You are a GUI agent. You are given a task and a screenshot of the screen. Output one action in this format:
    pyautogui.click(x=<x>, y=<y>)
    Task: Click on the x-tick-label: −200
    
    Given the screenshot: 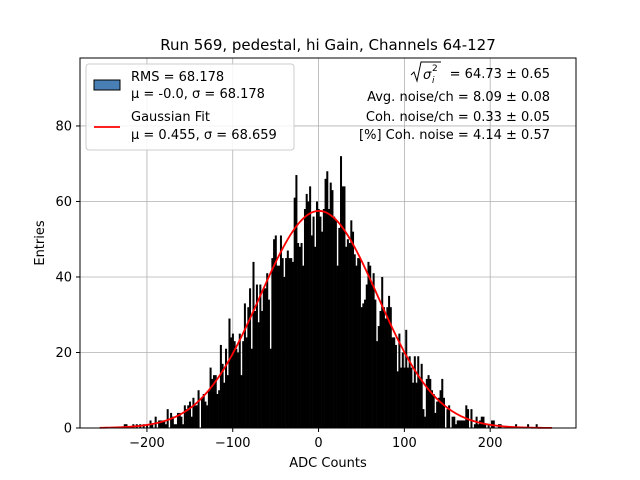 What is the action you would take?
    pyautogui.click(x=147, y=443)
    